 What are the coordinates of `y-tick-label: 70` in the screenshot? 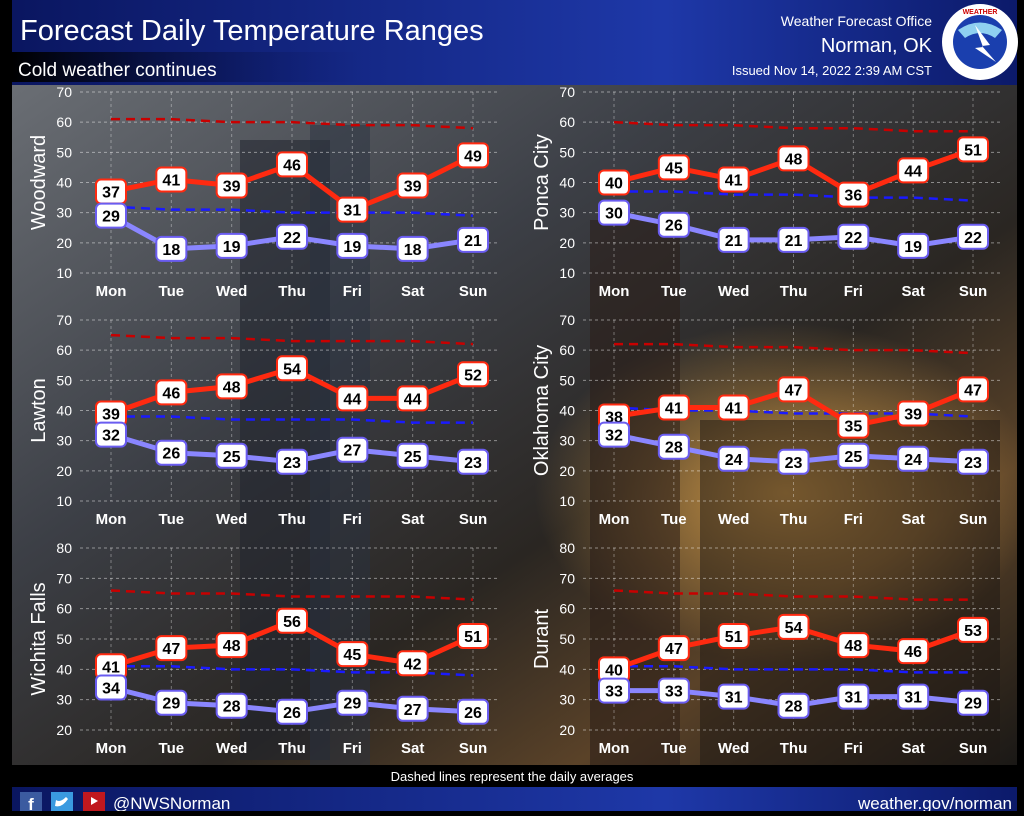 It's located at (64, 92).